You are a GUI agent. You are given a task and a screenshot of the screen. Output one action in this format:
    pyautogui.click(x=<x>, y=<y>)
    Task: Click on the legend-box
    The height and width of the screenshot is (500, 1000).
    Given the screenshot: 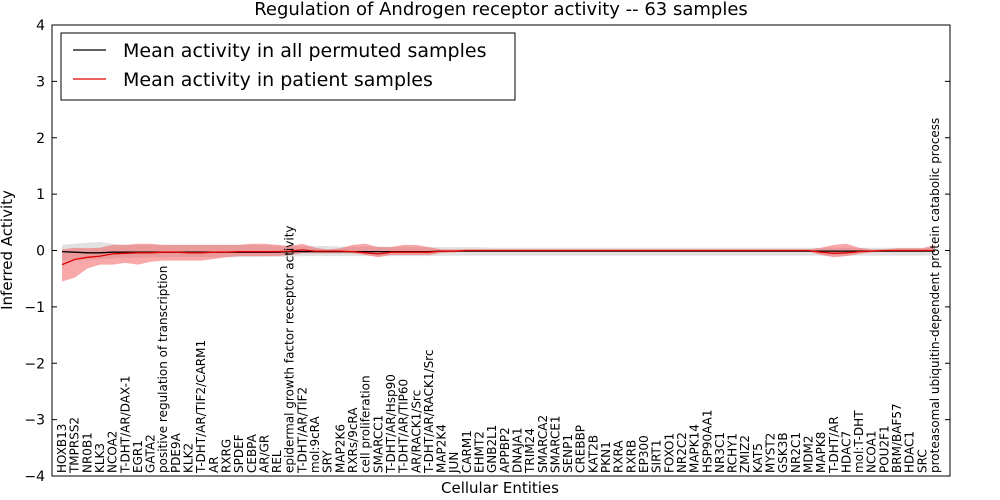 What is the action you would take?
    pyautogui.click(x=288, y=66)
    